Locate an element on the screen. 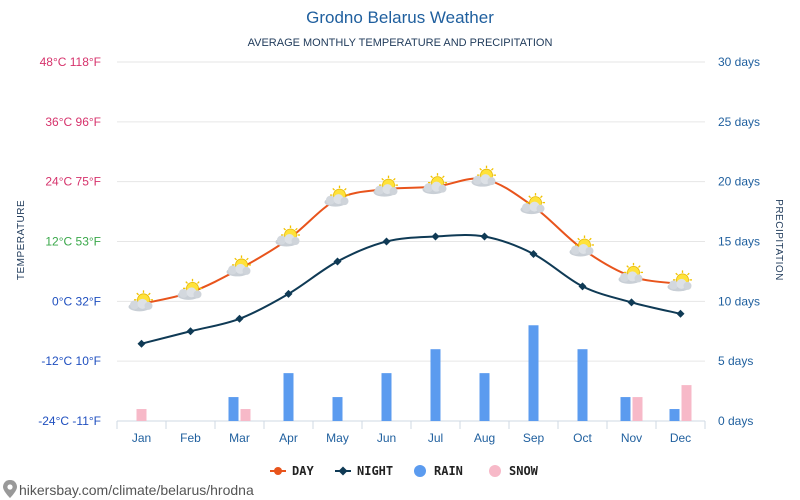 This screenshot has width=800, height=500. precipitation-tick-label: 0 days is located at coordinates (735, 421).